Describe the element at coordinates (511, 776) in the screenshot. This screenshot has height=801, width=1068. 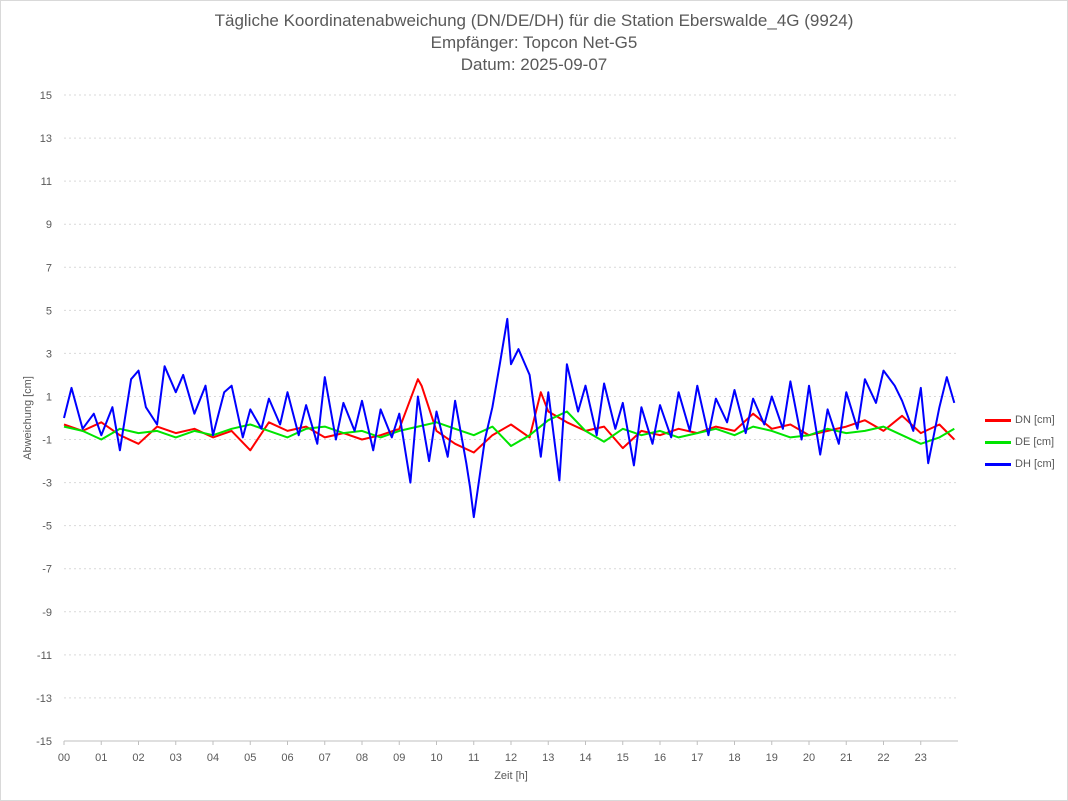
I see `x-axis-label: Zeit [h]` at that location.